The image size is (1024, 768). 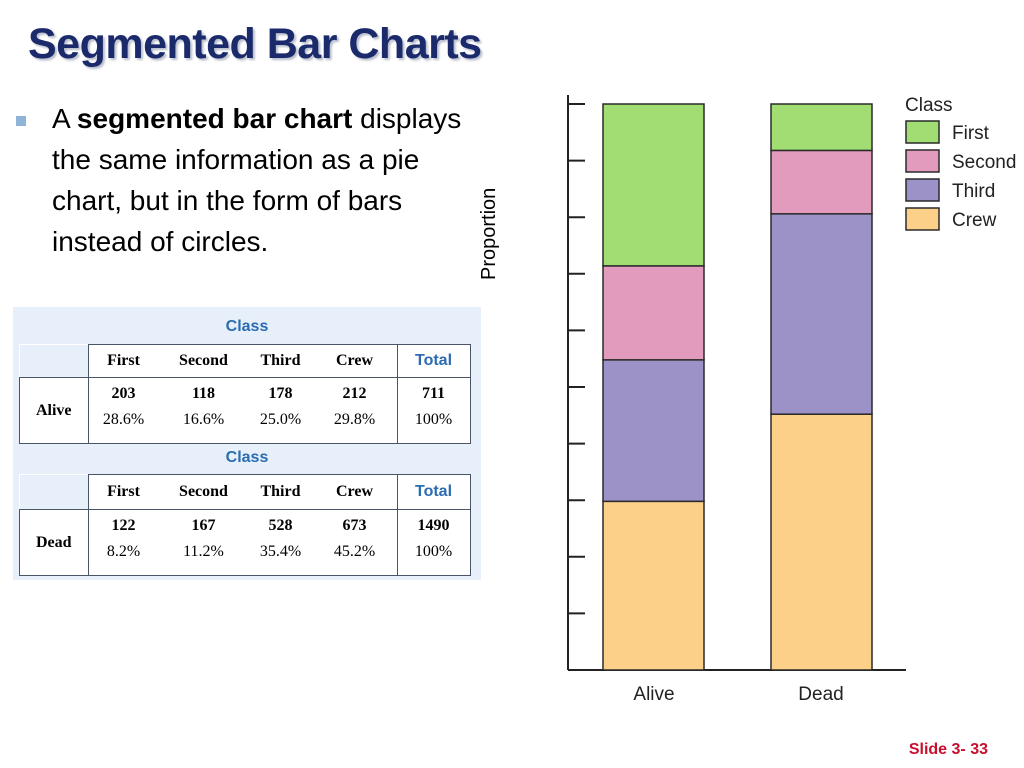 I want to click on count-value: 528, so click(x=280, y=525).